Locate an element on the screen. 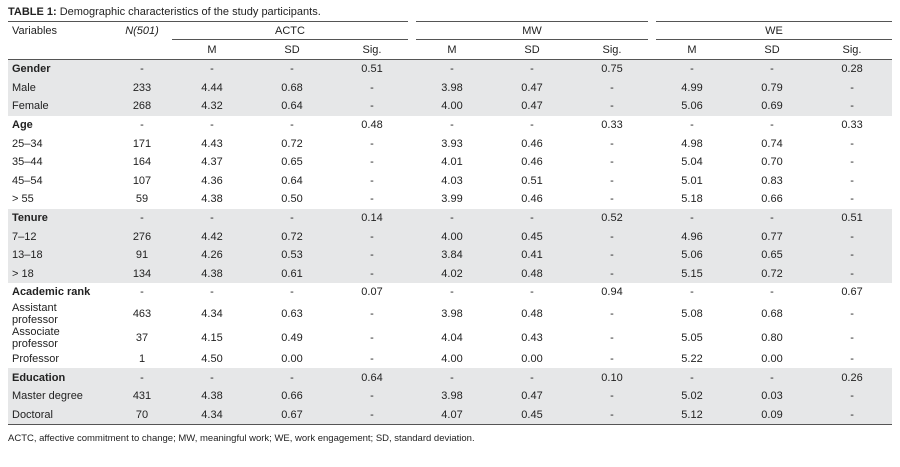 The width and height of the screenshot is (900, 467). table-cell: 37 is located at coordinates (142, 337).